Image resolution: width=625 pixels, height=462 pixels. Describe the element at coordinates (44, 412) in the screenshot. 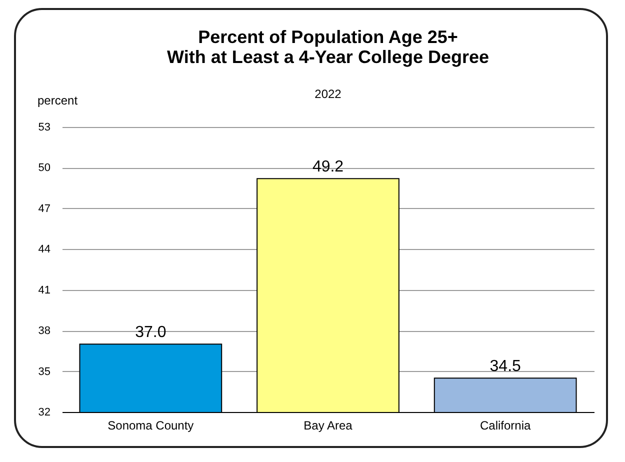

I see `y-tick-label: 32` at that location.